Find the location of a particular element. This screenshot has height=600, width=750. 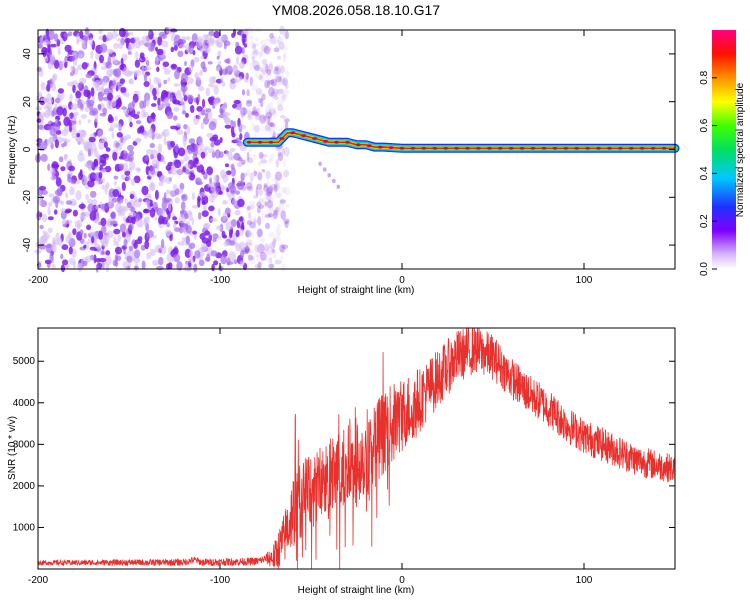

colorbar-tick-label: 0.4 is located at coordinates (704, 173).